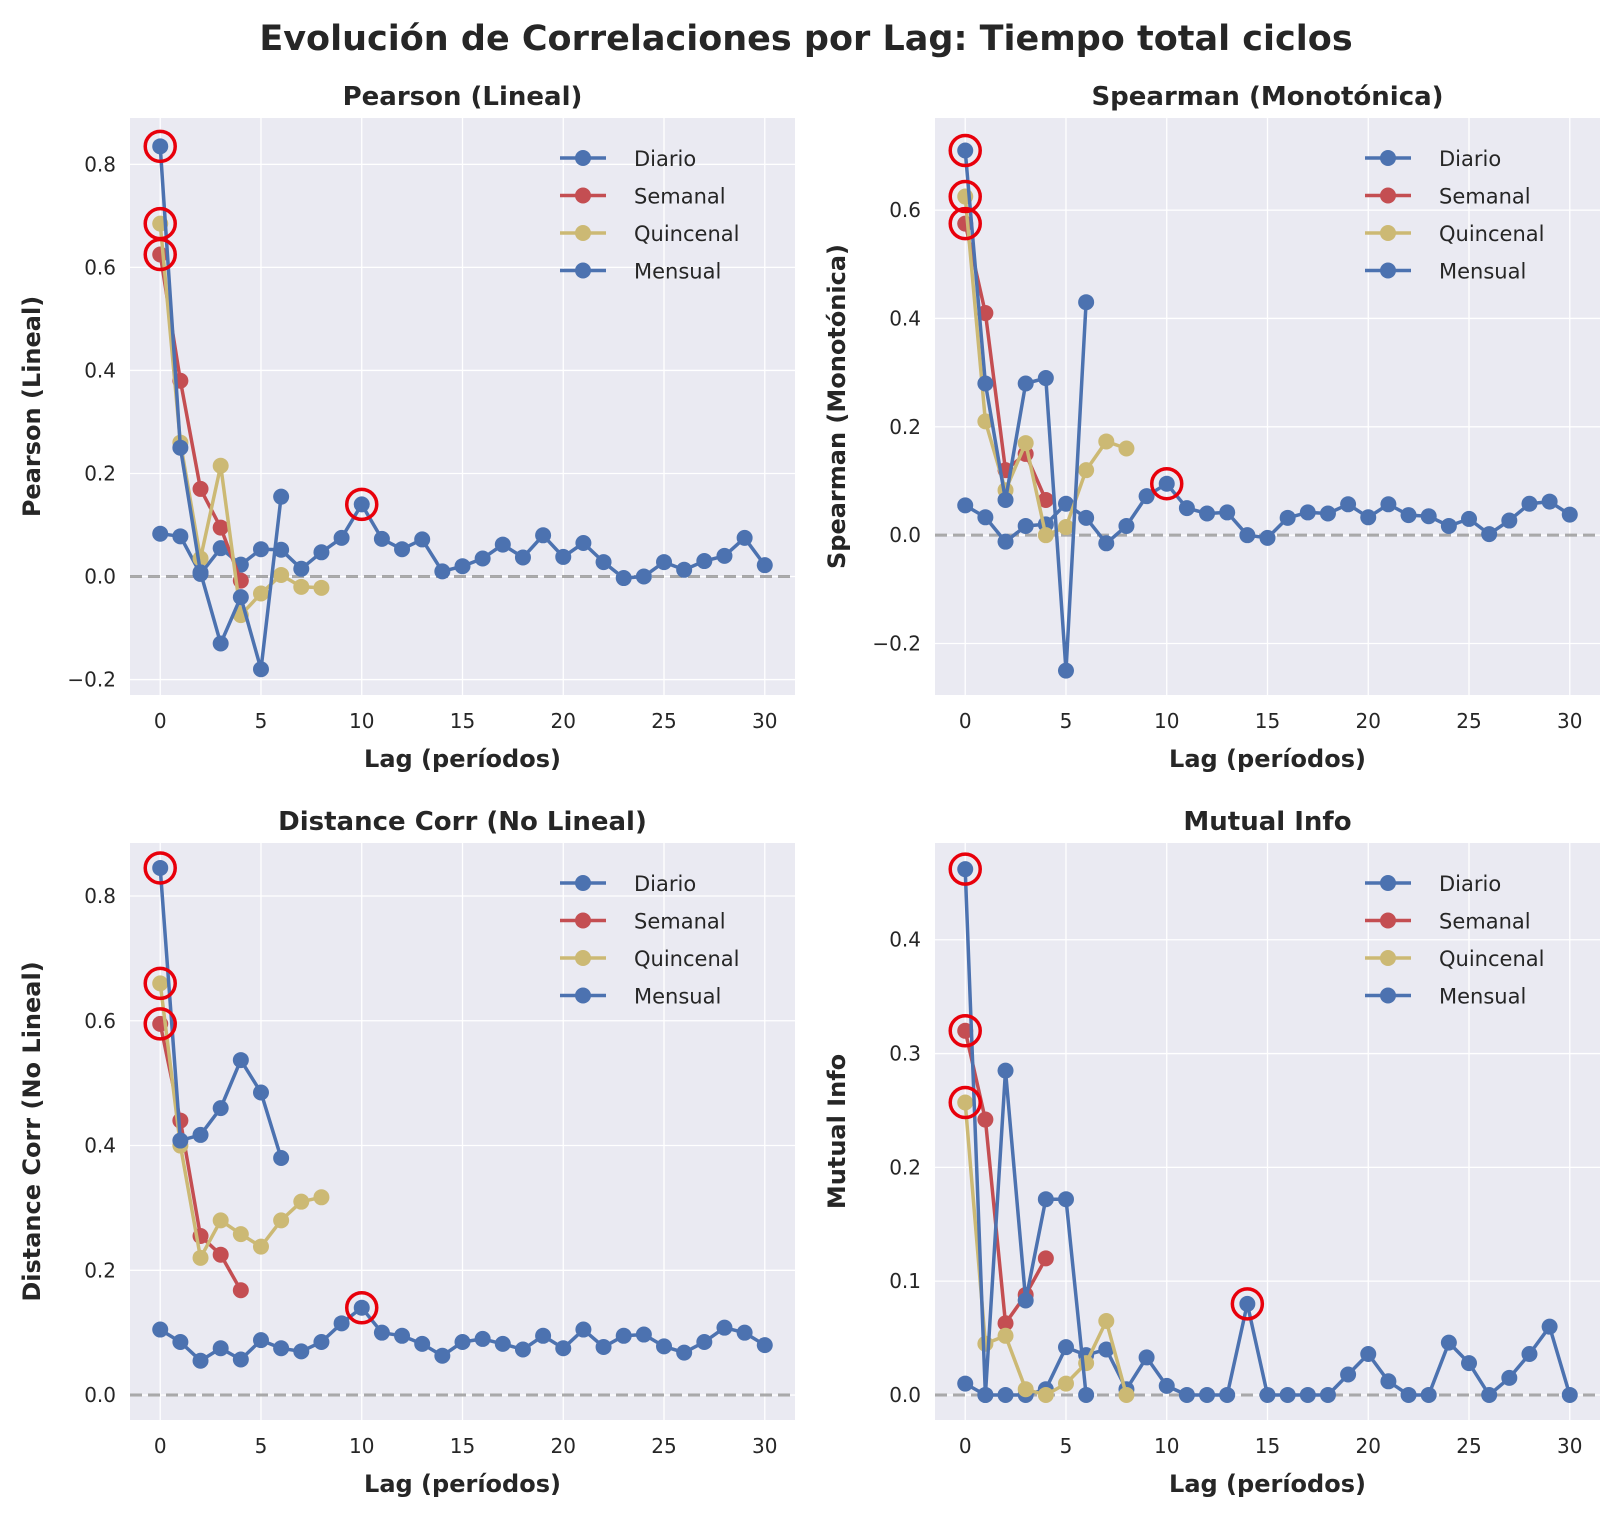 The height and width of the screenshot is (1514, 1612). Describe the element at coordinates (837, 406) in the screenshot. I see `y-axis-label: Spearman (Monotónica)` at that location.